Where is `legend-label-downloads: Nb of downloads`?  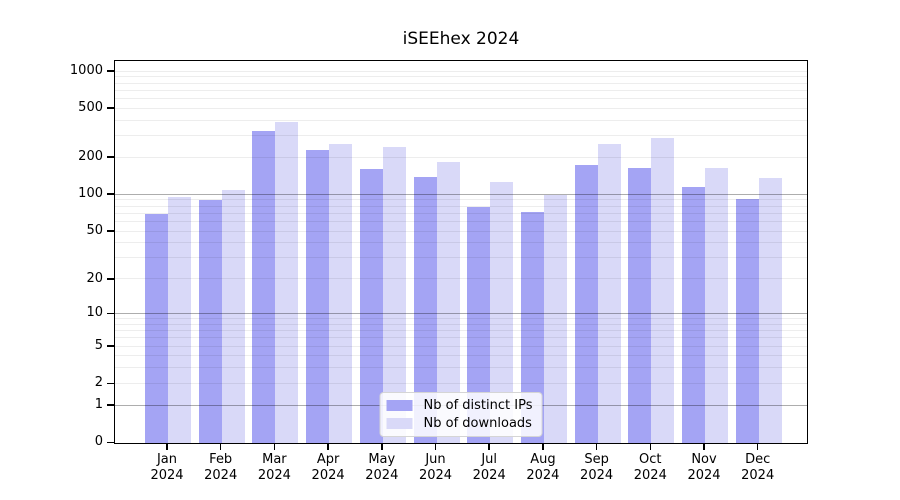
legend-label-downloads: Nb of downloads is located at coordinates (477, 423).